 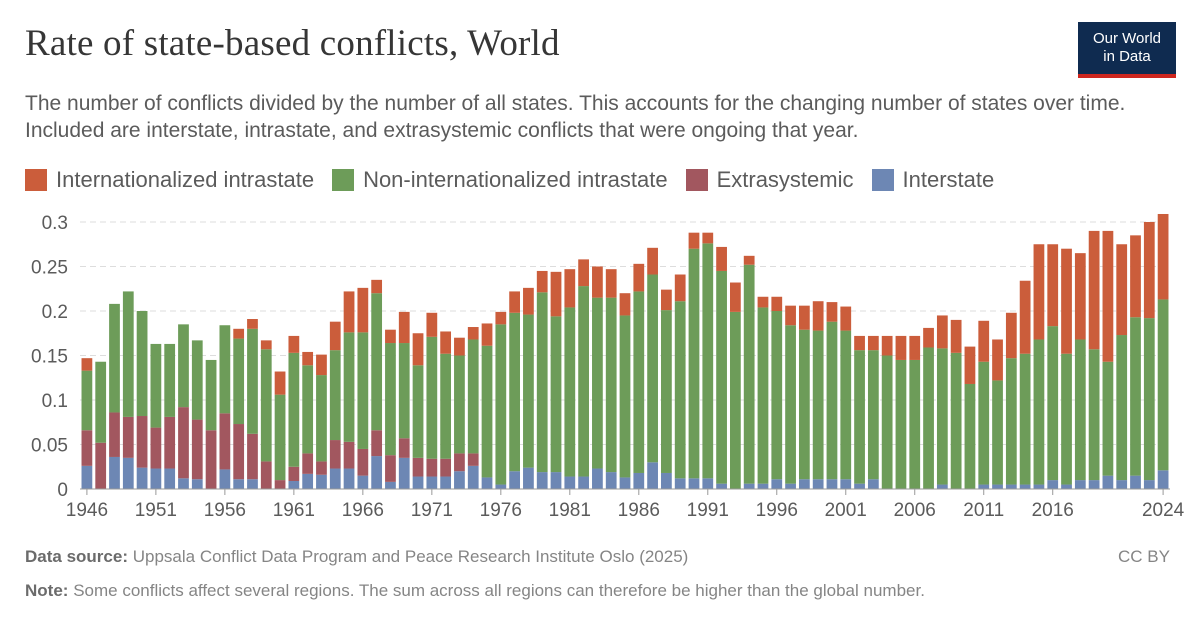 I want to click on legend-item-non-internationalized: Non-internationalized intrastate, so click(x=500, y=180).